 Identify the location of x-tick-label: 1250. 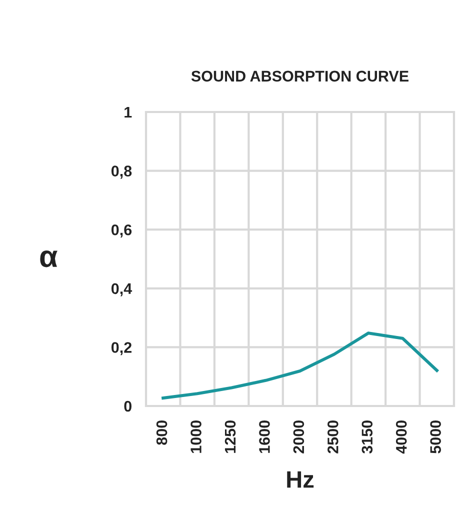
(230, 436).